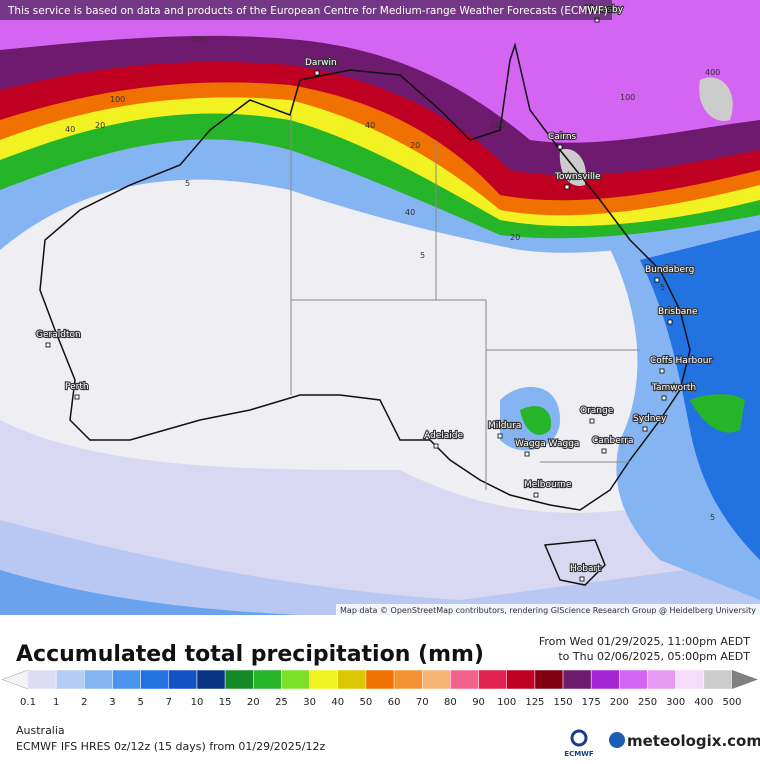 The image size is (760, 764). What do you see at coordinates (422, 702) in the screenshot?
I see `scale-label: 70` at bounding box center [422, 702].